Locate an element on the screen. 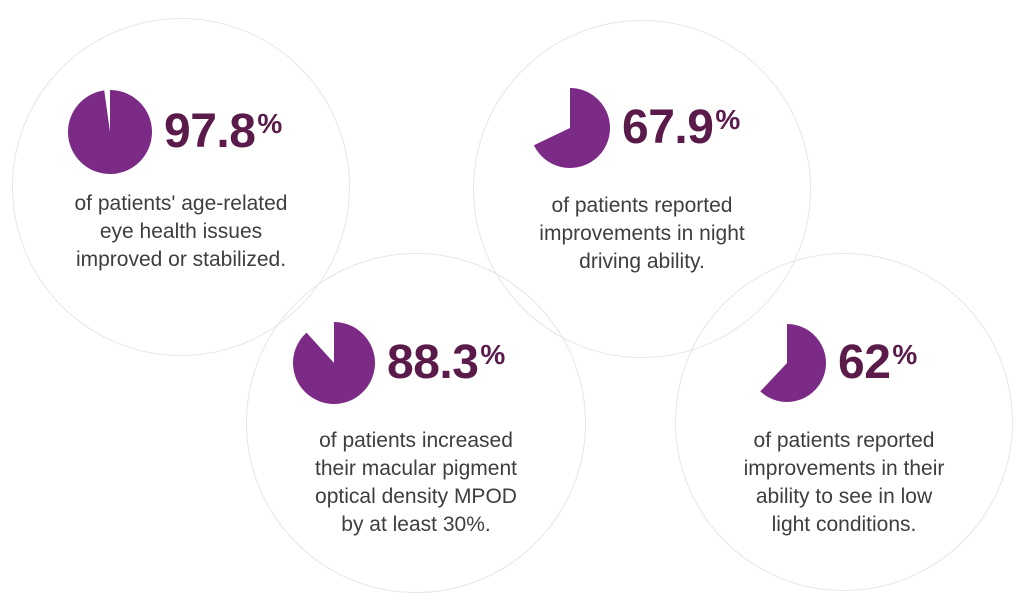 The width and height of the screenshot is (1024, 613). stat-1-pie is located at coordinates (110, 132).